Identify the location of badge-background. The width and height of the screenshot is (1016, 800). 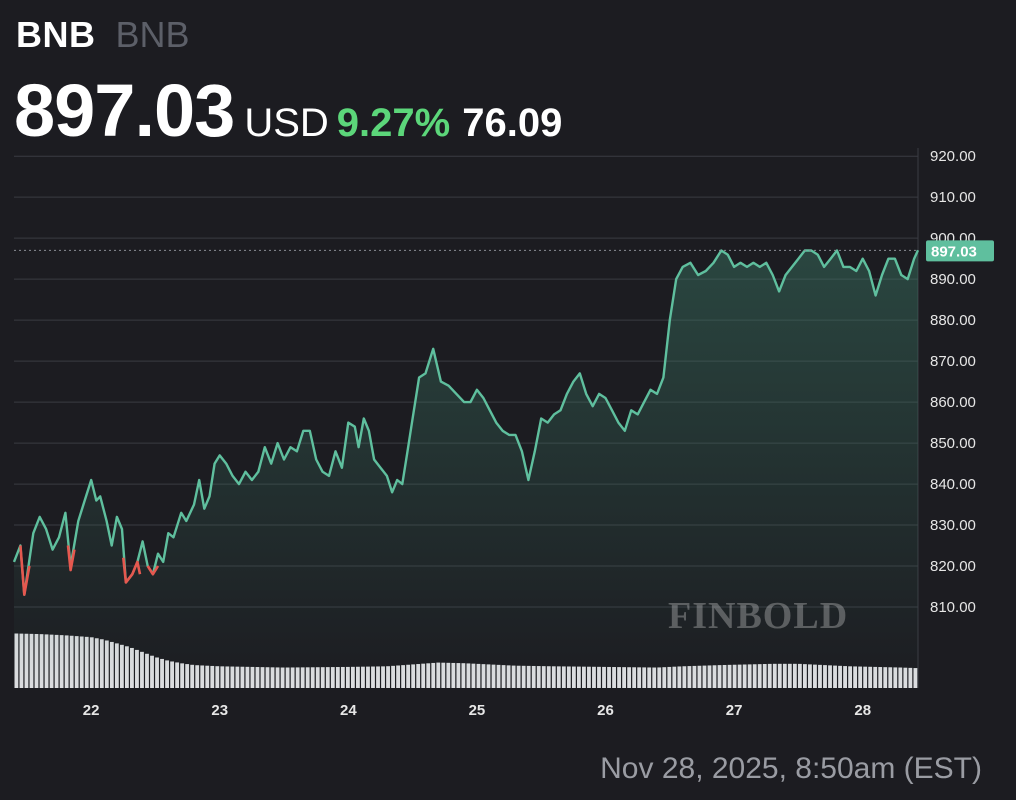
(960, 251).